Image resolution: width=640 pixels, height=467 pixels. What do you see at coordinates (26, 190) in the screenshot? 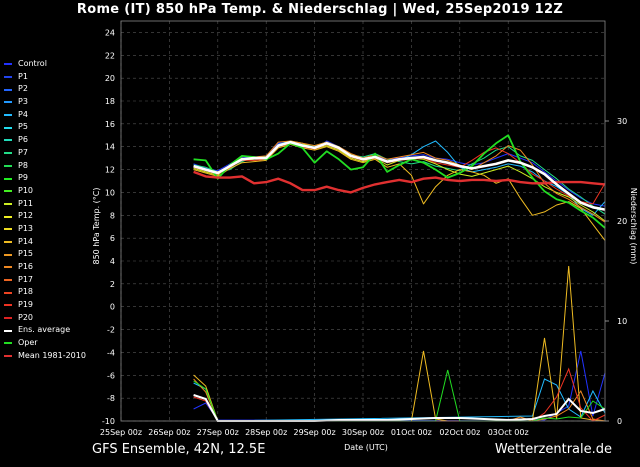
I see `legend-label: P10` at bounding box center [26, 190].